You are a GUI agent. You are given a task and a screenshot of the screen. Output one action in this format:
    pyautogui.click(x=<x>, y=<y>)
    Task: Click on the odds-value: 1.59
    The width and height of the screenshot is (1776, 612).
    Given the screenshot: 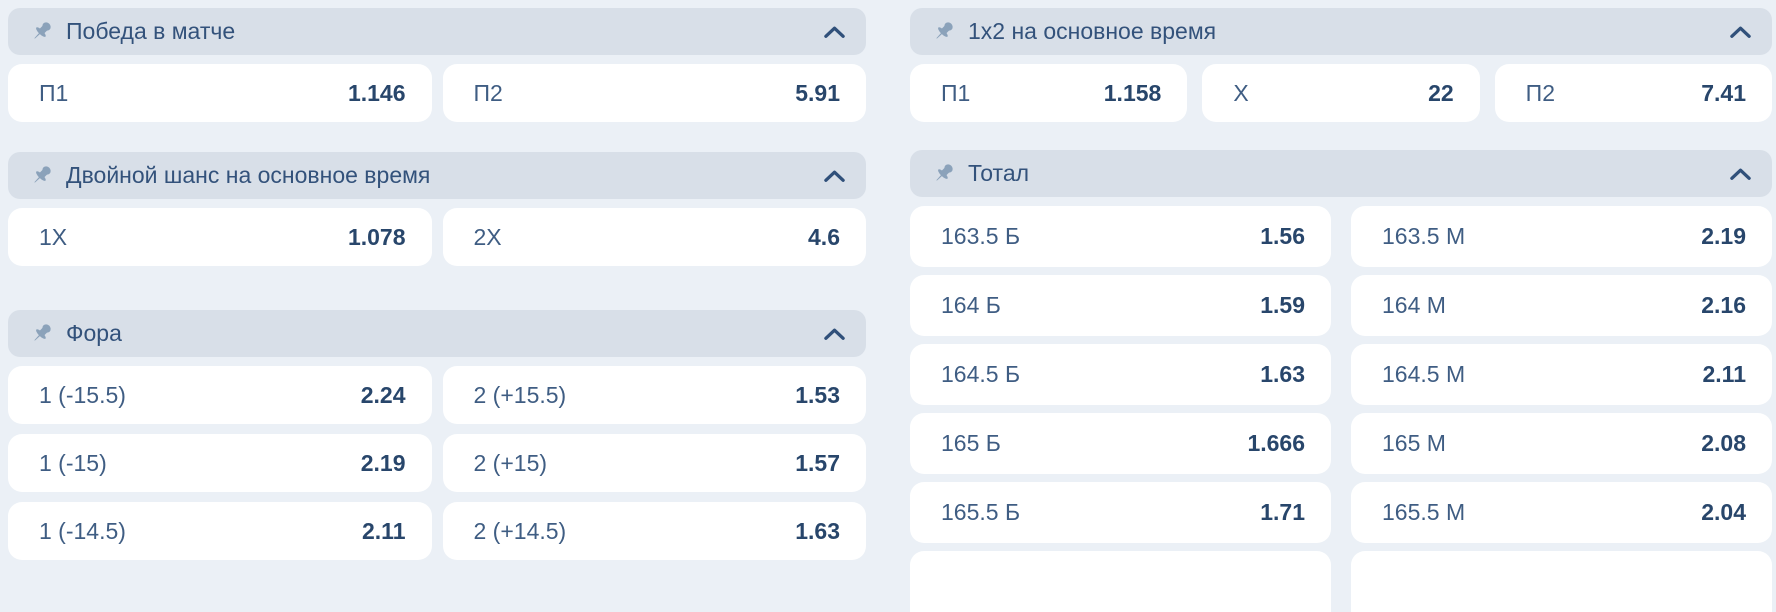 What is the action you would take?
    pyautogui.click(x=1282, y=305)
    